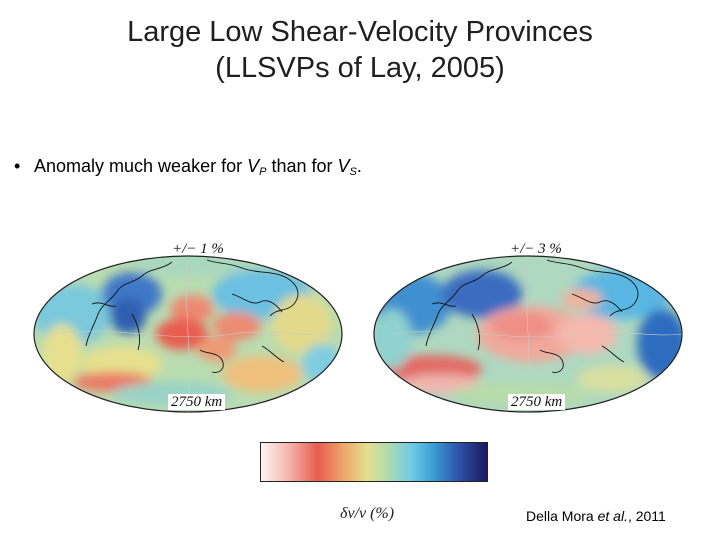 The image size is (720, 540). What do you see at coordinates (536, 249) in the screenshot?
I see `vs-range-label: +/− 3 %` at bounding box center [536, 249].